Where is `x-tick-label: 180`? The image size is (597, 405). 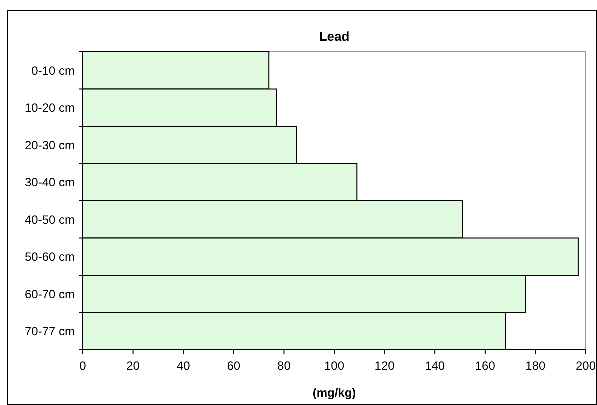
x-tick-label: 180 is located at coordinates (536, 366).